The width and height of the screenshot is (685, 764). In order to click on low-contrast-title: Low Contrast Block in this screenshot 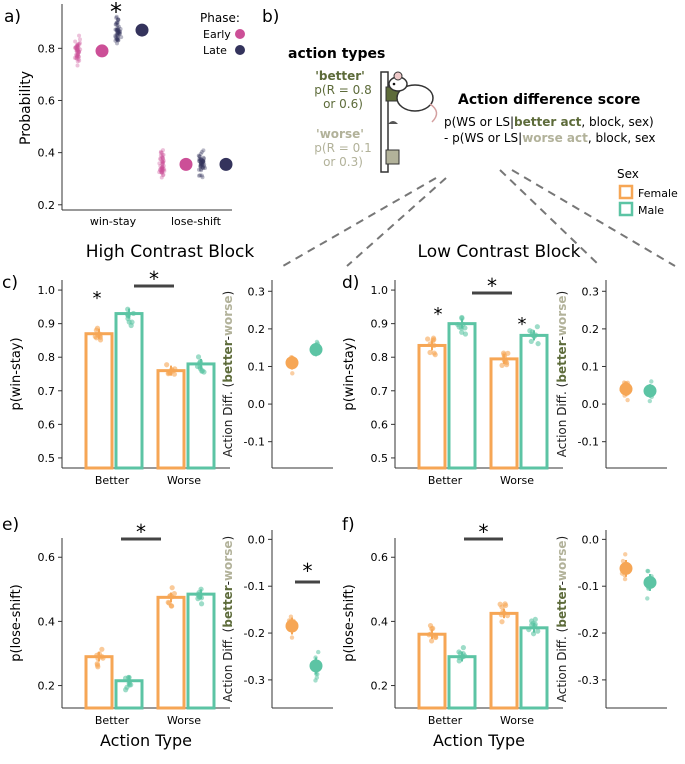, I will do `click(499, 252)`.